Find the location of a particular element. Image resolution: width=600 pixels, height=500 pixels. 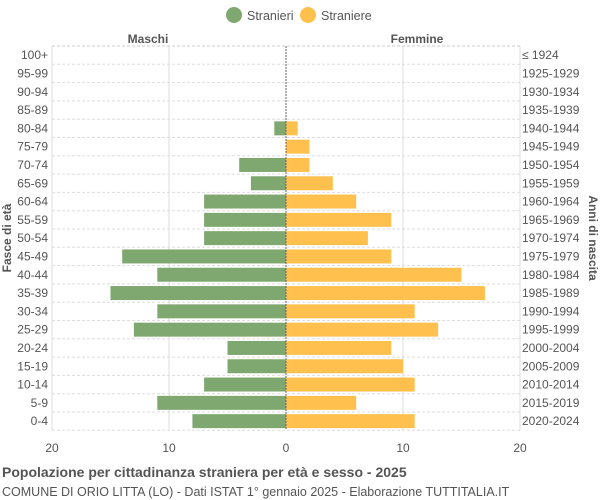

birth-year-label: 1985-1989 is located at coordinates (551, 293).